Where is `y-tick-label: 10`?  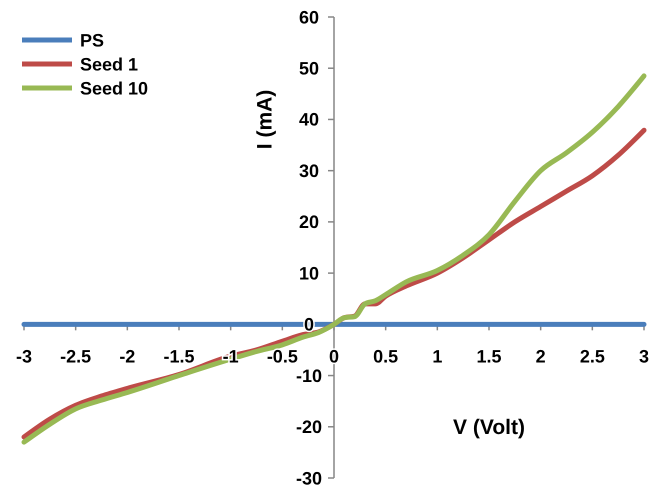
y-tick-label: 10 is located at coordinates (309, 273).